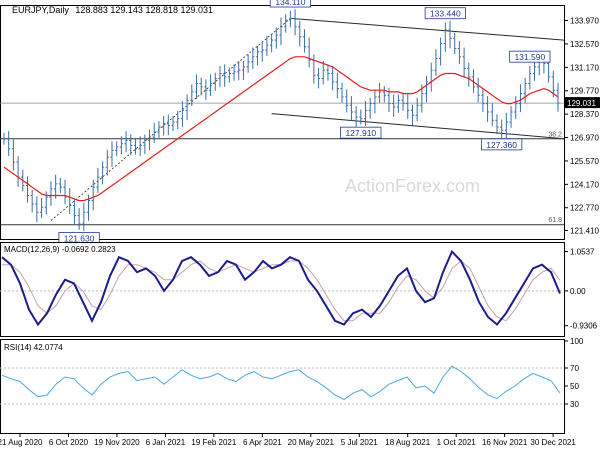 The height and width of the screenshot is (450, 600). What do you see at coordinates (166, 442) in the screenshot?
I see `x-tick-label: 6 Jan 2021` at bounding box center [166, 442].